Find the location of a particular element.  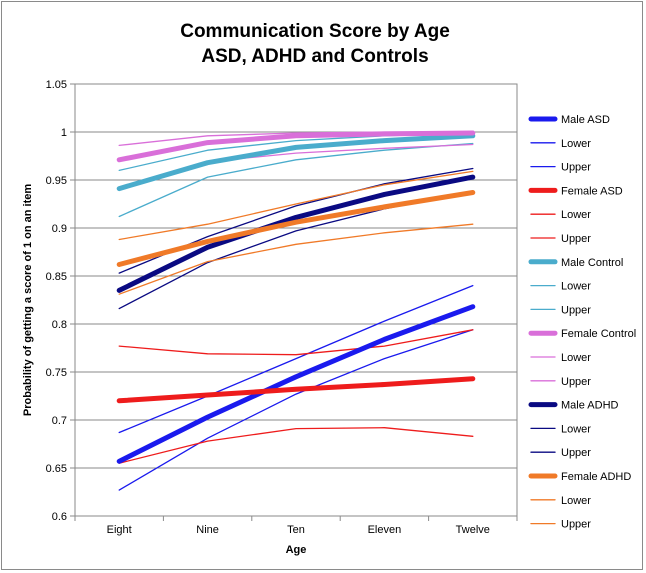

series-line-12-male-adhd is located at coordinates (296, 233).